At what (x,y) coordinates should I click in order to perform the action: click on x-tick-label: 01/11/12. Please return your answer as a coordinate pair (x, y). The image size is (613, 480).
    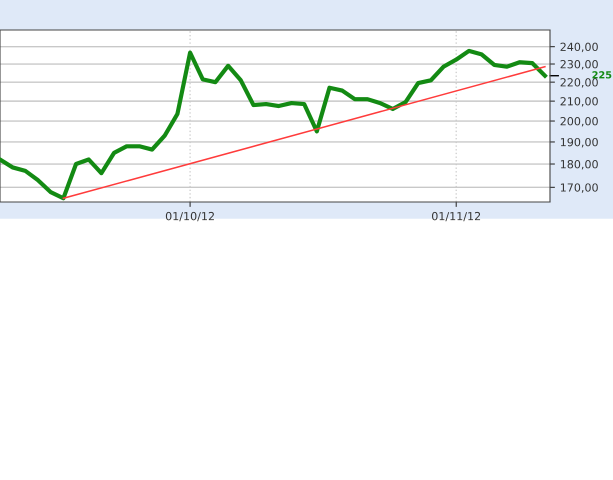
    Looking at the image, I should click on (456, 217).